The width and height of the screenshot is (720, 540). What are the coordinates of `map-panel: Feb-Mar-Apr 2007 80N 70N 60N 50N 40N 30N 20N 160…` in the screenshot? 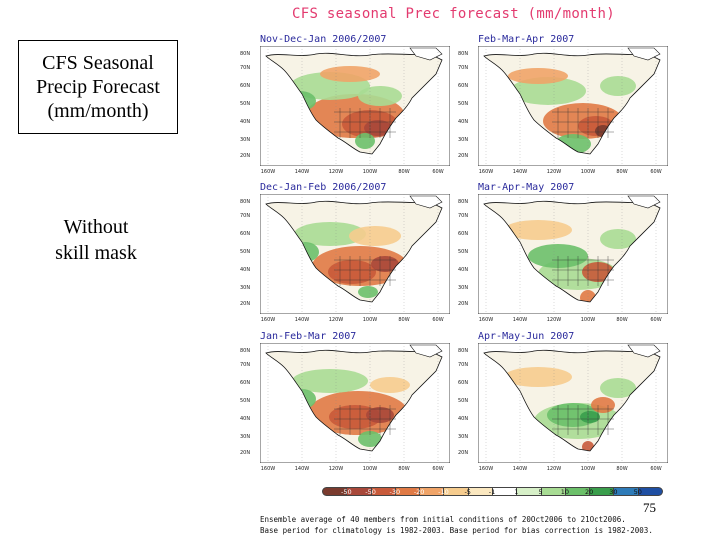 It's located at (565, 108).